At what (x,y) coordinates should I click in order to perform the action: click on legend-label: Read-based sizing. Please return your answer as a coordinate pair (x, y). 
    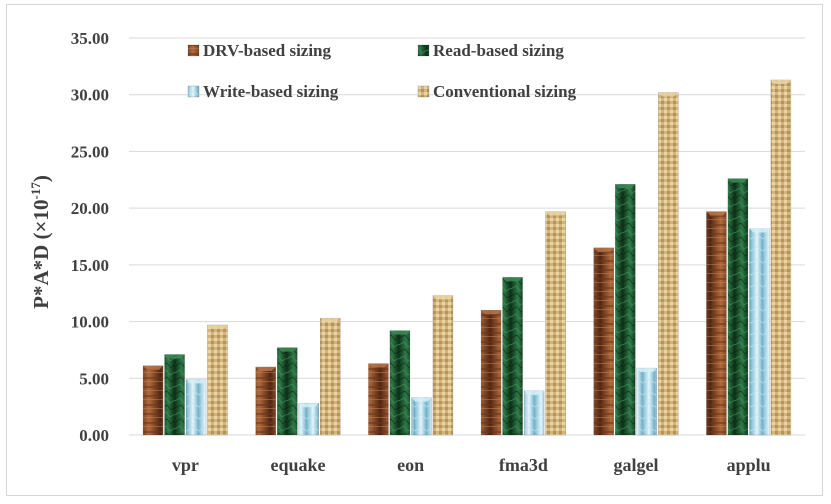
    Looking at the image, I should click on (498, 50).